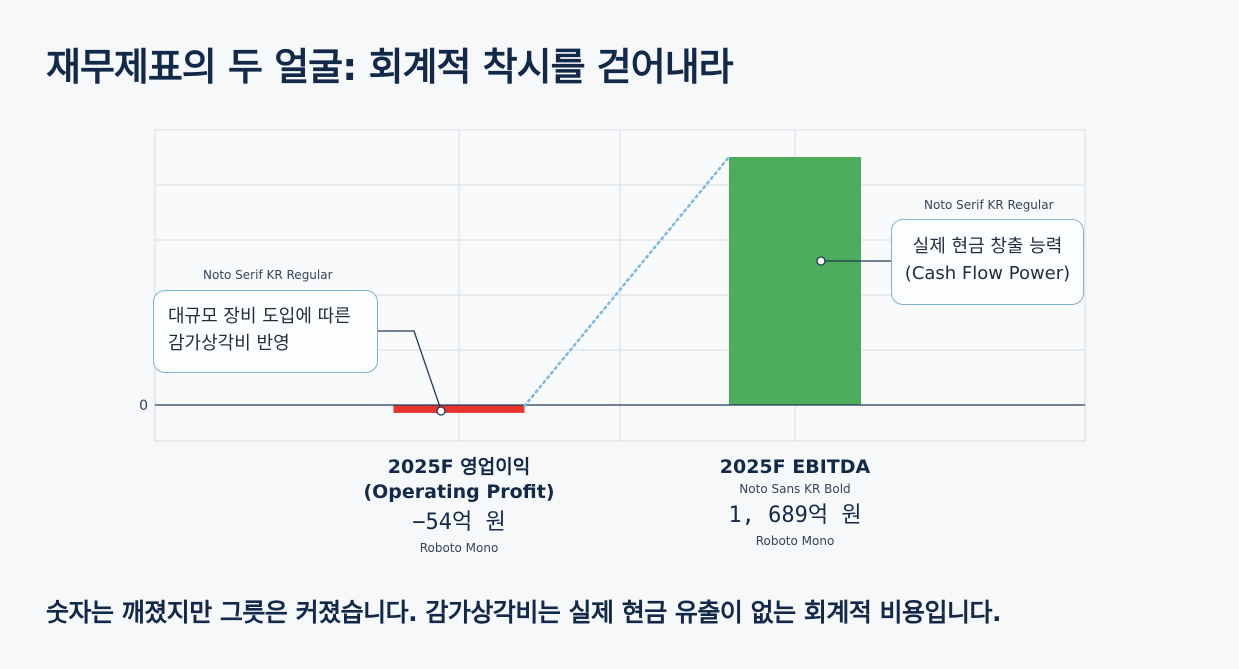 This screenshot has width=1239, height=669. I want to click on category-label: (Operating Profit), so click(459, 492).